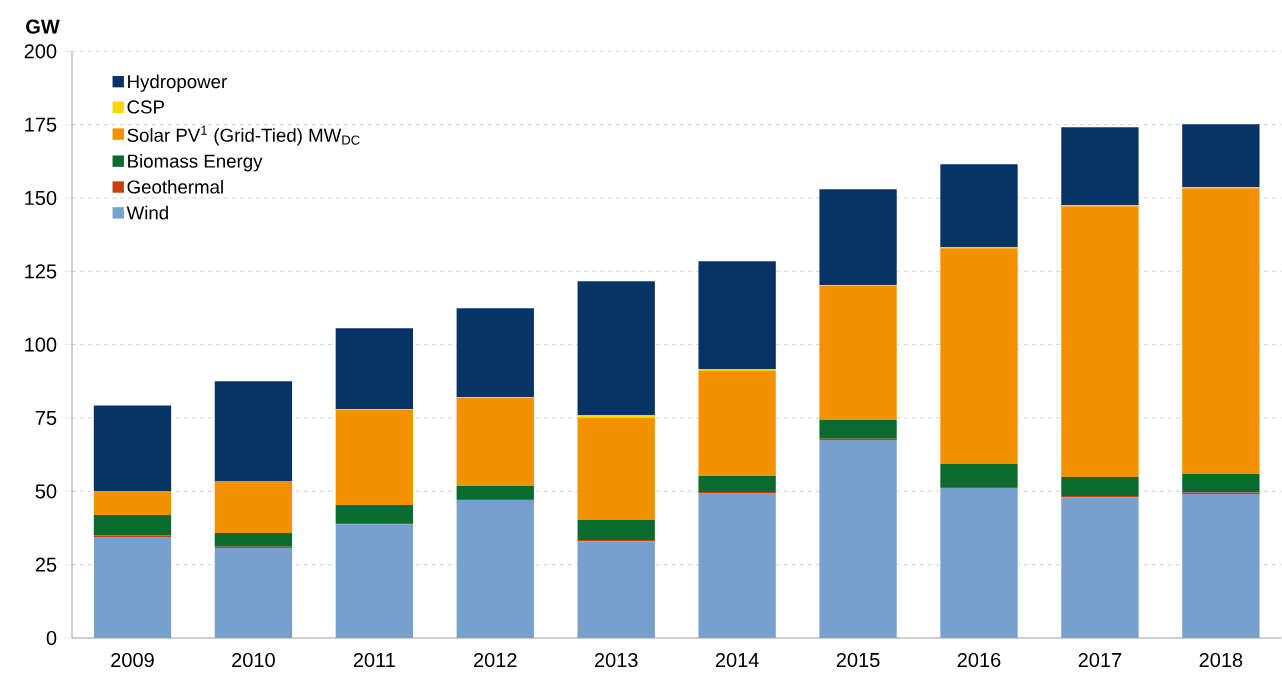  What do you see at coordinates (243, 135) in the screenshot?
I see `legend-label: Solar PV$^{1}$ (Grid-Tied) MW$_{DC}$` at bounding box center [243, 135].